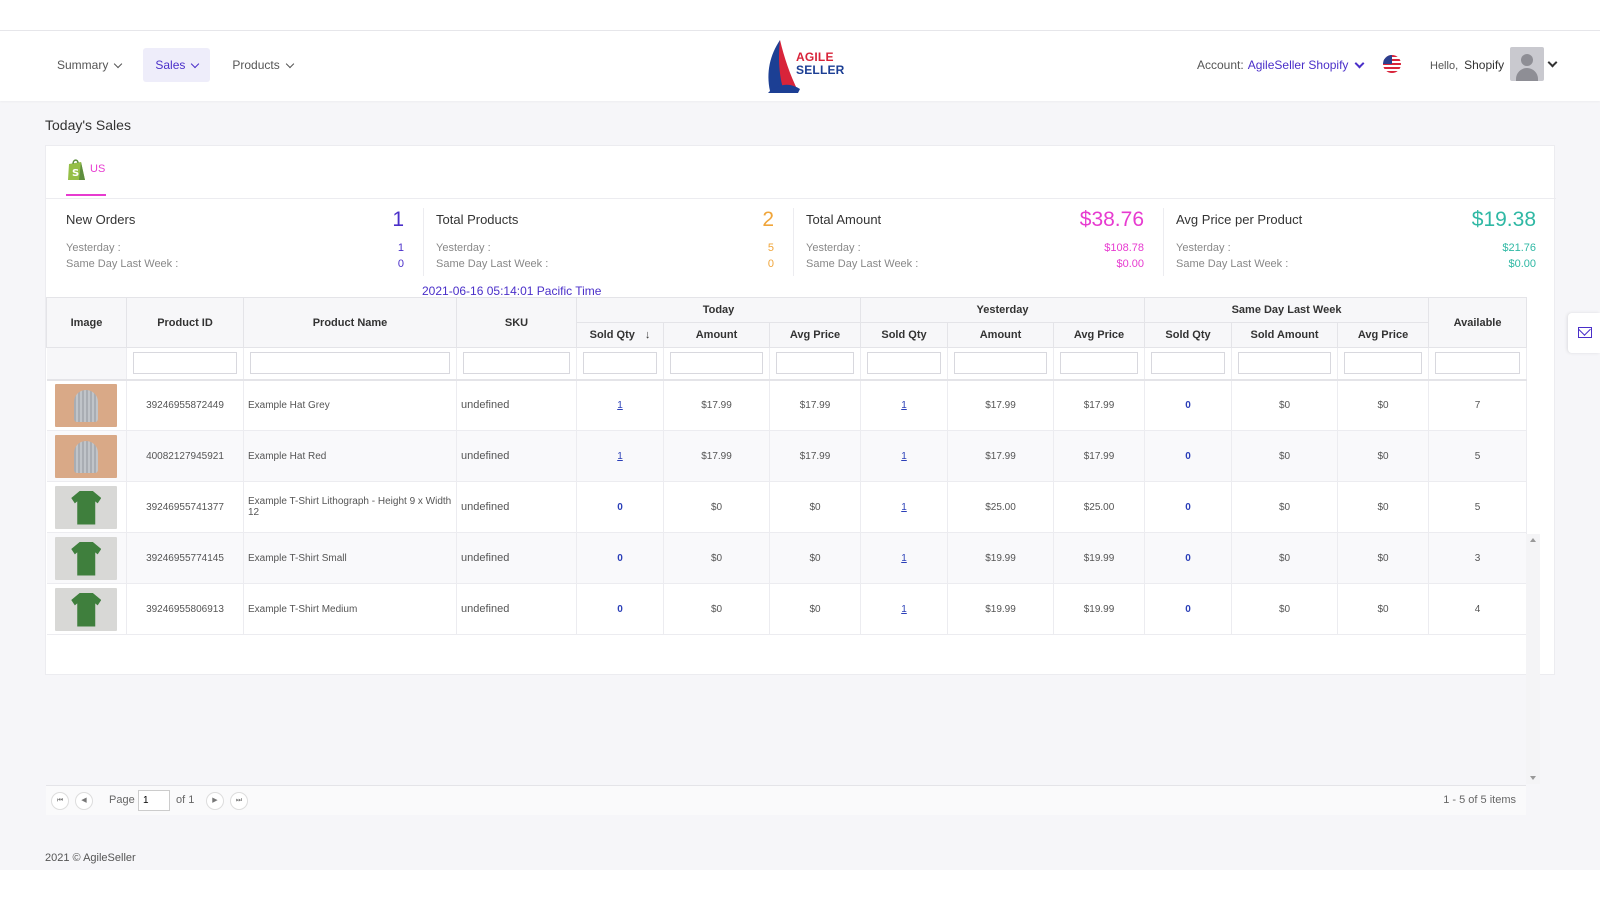  I want to click on page-number-input, so click(154, 800).